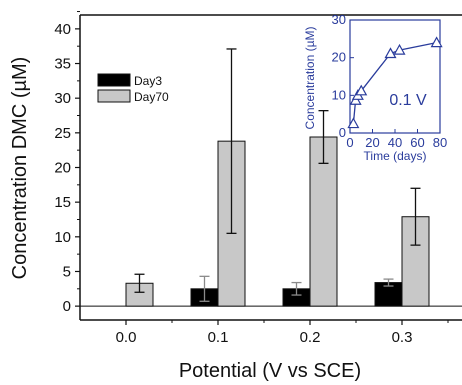 The image size is (462, 385). I want to click on x-tick-label: 0.1, so click(218, 337).